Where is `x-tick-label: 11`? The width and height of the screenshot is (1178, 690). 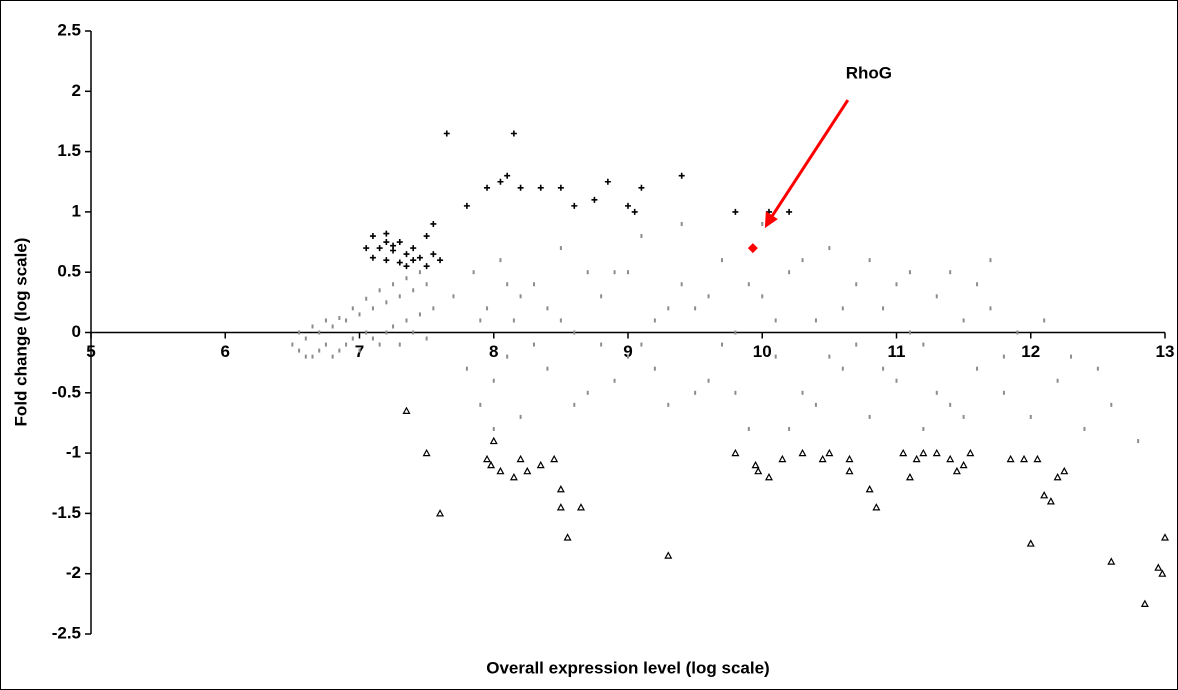 x-tick-label: 11 is located at coordinates (897, 351).